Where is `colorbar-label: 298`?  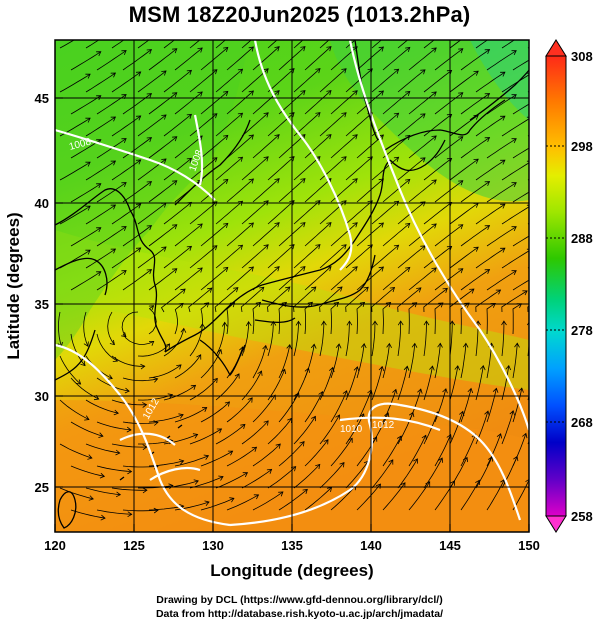 colorbar-label: 298 is located at coordinates (582, 146).